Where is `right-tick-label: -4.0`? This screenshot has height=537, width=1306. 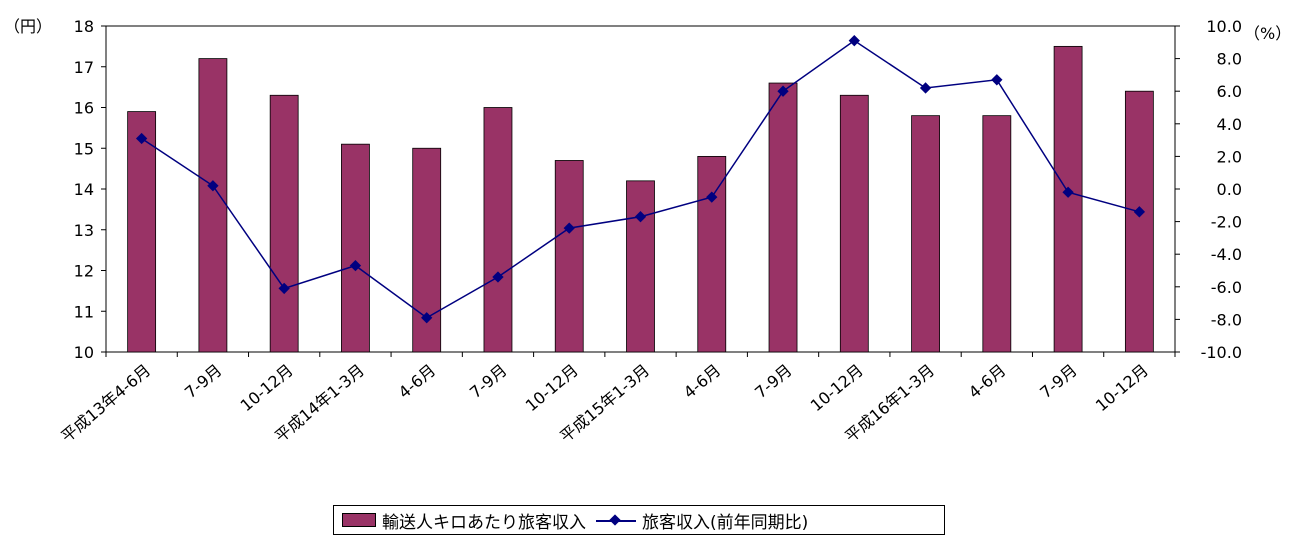
right-tick-label: -4.0 is located at coordinates (1226, 254).